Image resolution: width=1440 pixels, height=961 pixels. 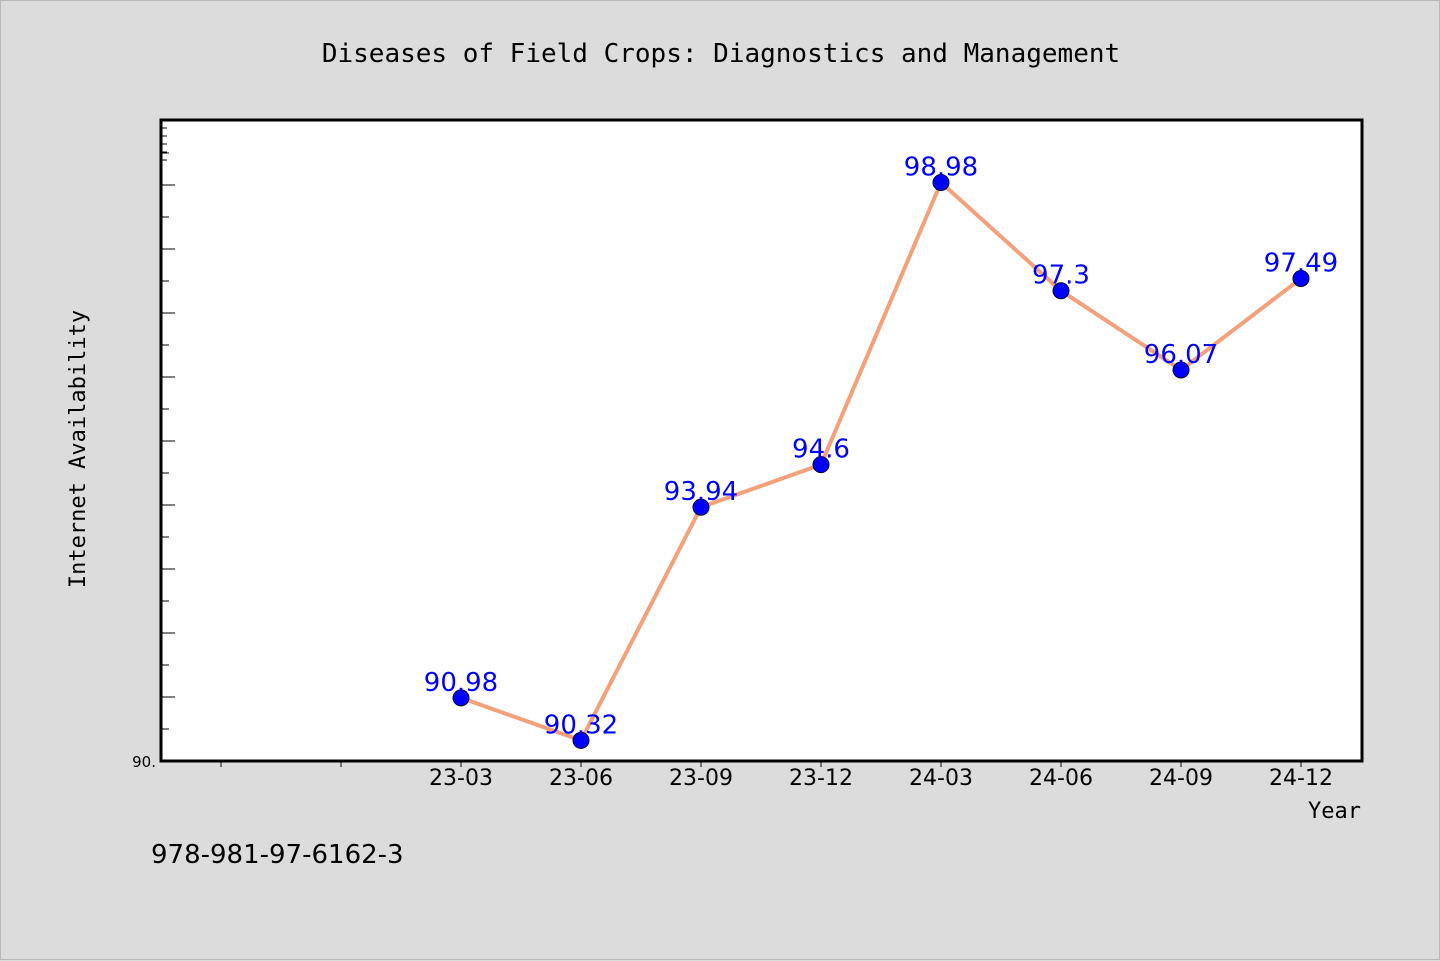 I want to click on data-point-label: 98.98, so click(x=941, y=168).